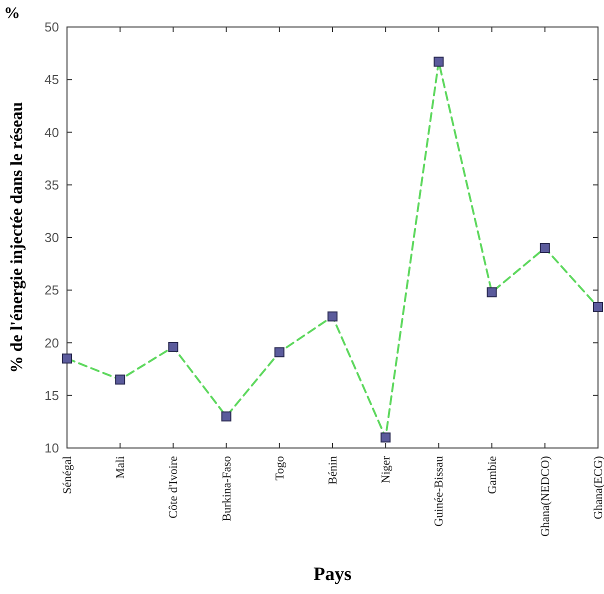 The height and width of the screenshot is (594, 604). Describe the element at coordinates (16, 237) in the screenshot. I see `y-axis-title: % de l'énergie injectée dans le réseau` at that location.